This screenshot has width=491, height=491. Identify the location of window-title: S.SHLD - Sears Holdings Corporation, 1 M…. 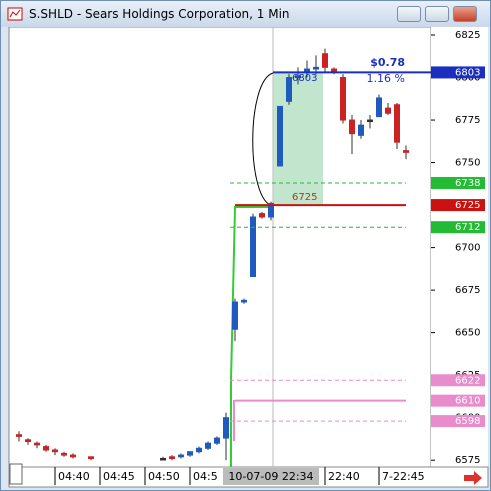
(159, 14).